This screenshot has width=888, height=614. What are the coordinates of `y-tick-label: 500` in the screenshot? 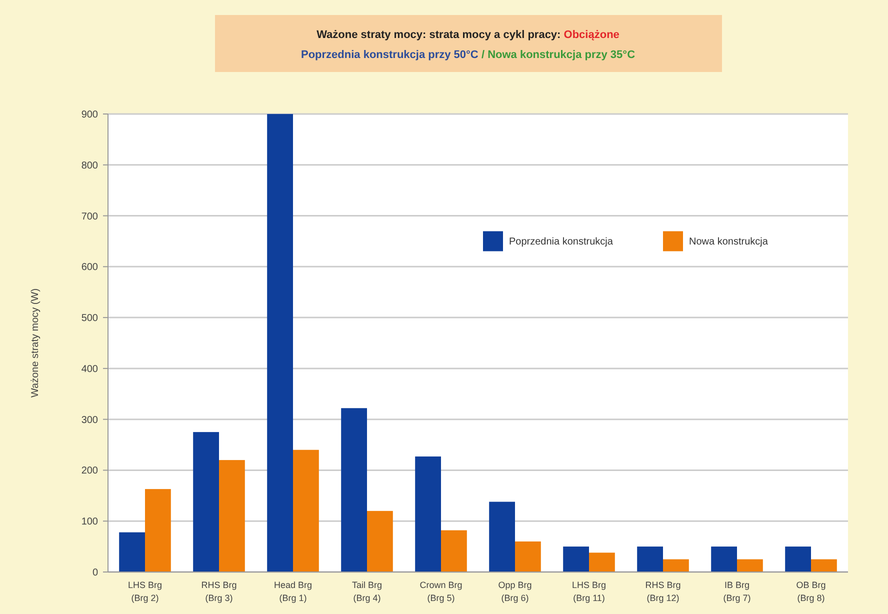 It's located at (89, 318).